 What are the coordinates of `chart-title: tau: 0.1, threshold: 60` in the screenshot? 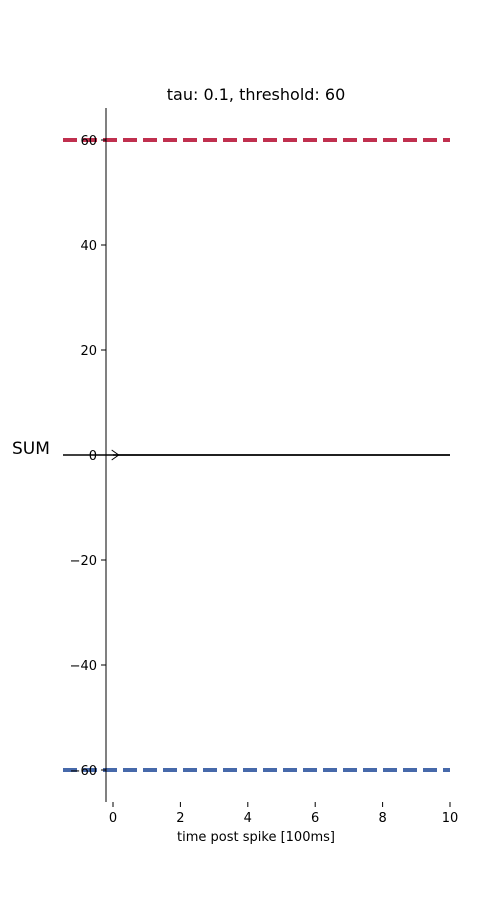 It's located at (256, 94).